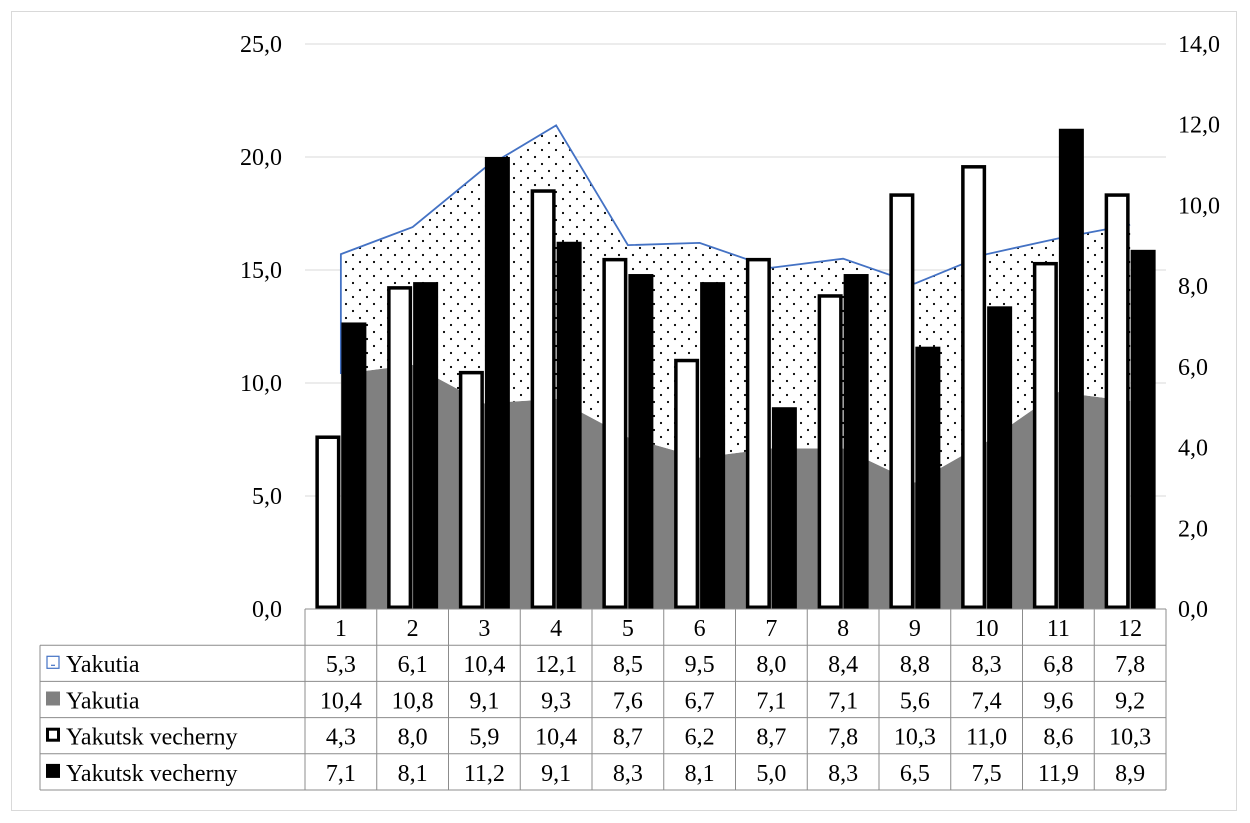  What do you see at coordinates (986, 738) in the screenshot?
I see `data-table-value: 11,0` at bounding box center [986, 738].